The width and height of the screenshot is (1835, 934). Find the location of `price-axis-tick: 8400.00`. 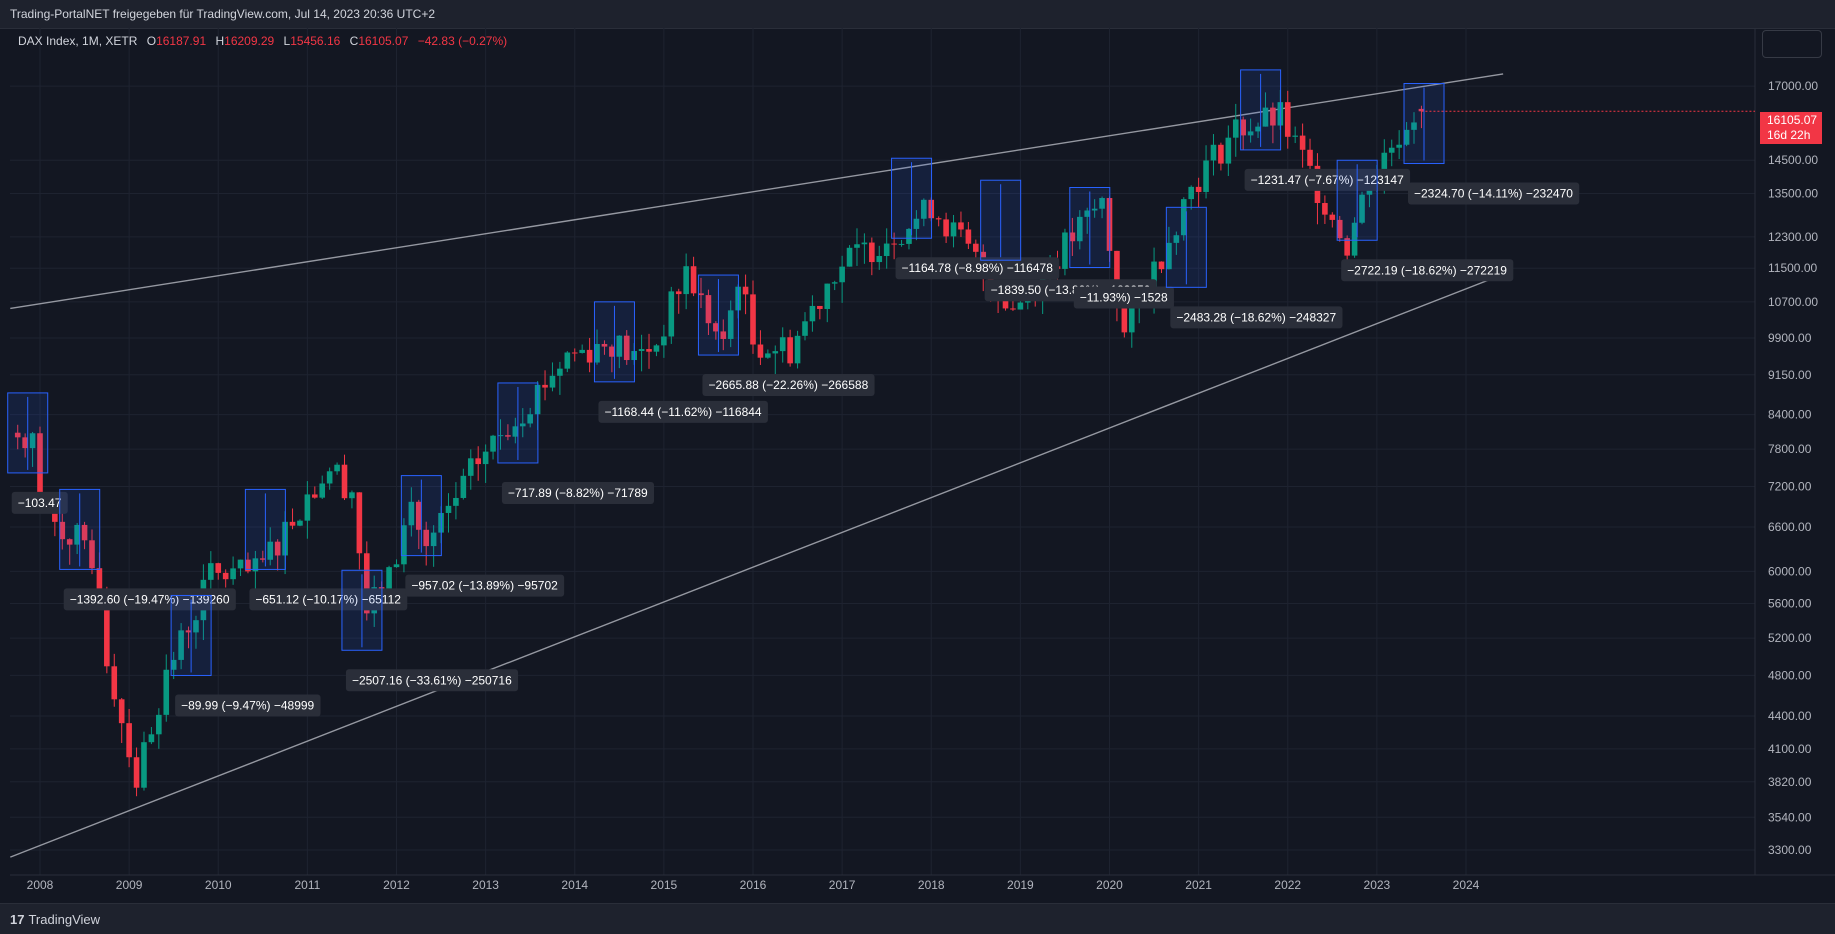

price-axis-tick: 8400.00 is located at coordinates (1790, 415).